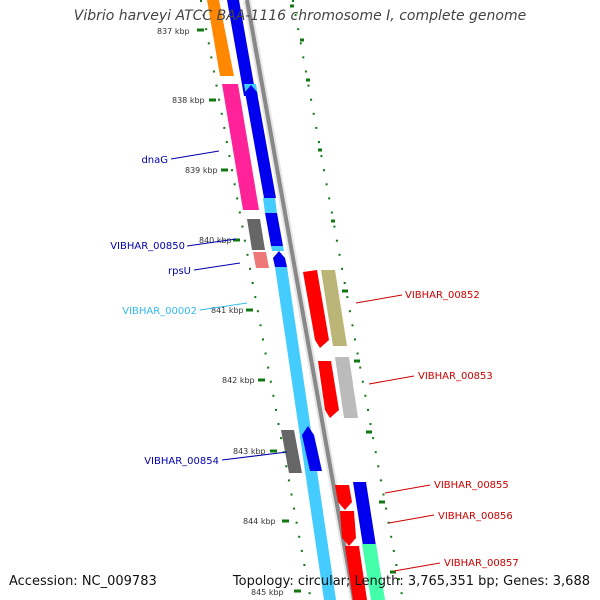  Describe the element at coordinates (147, 246) in the screenshot. I see `gene-label: VIBHAR_00850` at that location.